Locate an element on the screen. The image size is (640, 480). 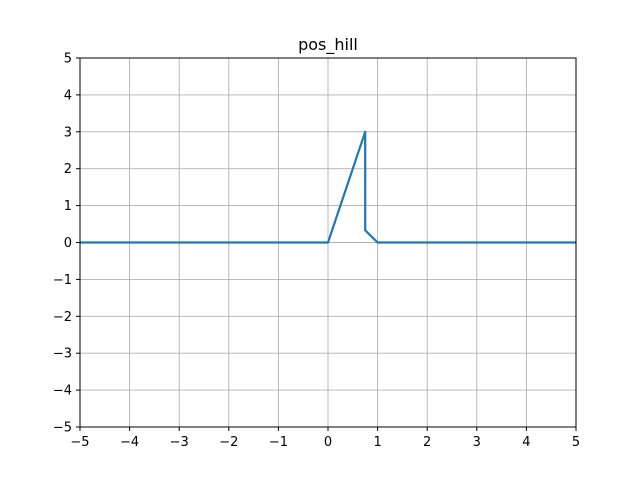
x-tick-label: 5 is located at coordinates (576, 442).